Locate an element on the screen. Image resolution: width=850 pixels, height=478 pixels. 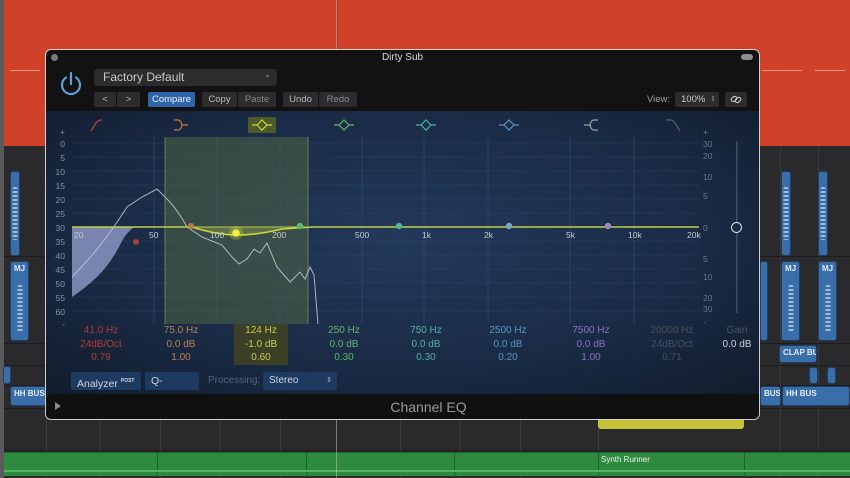
view-label: View: is located at coordinates (659, 99).